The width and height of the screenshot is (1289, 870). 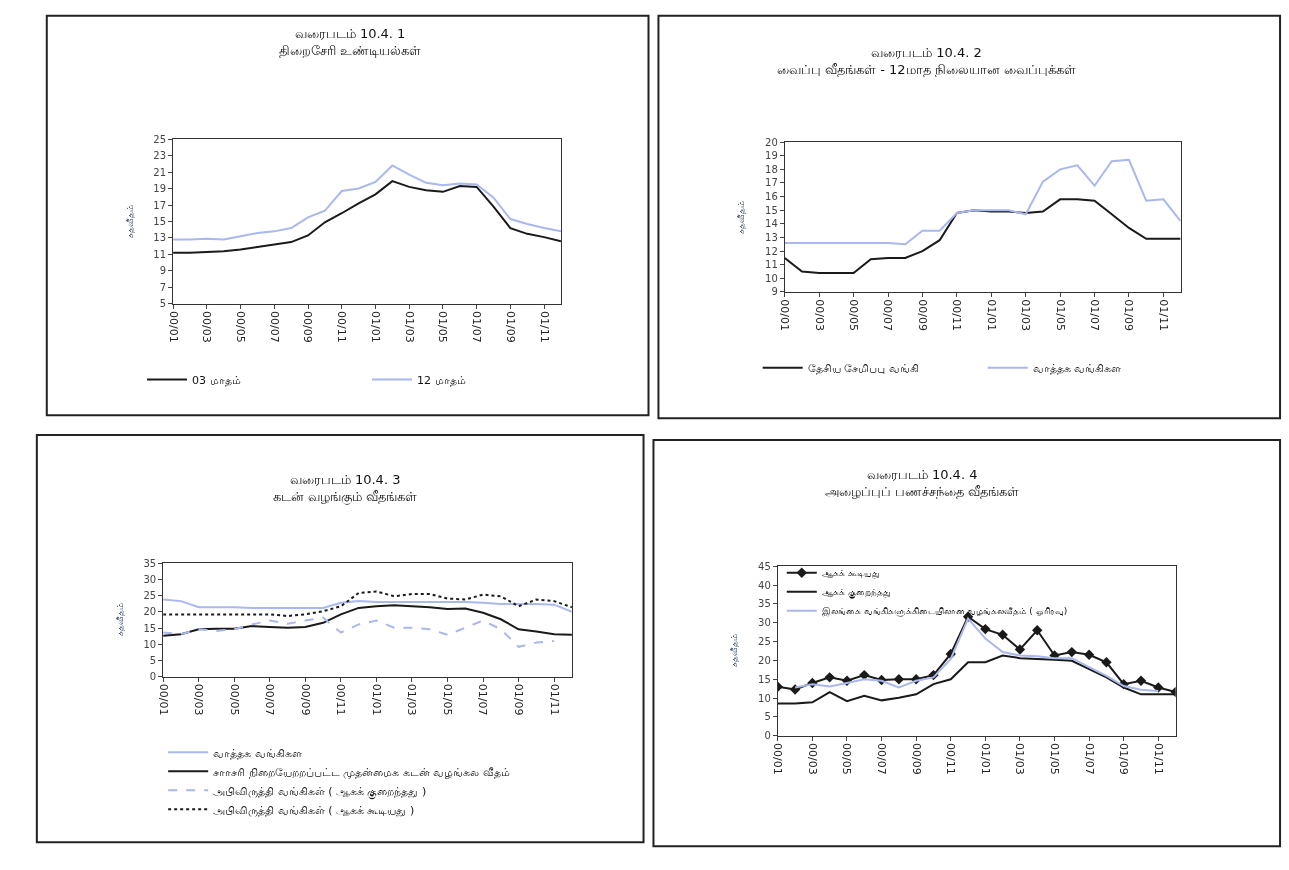 I want to click on chart-subtitle: திறைசேரி உண்டியல்கள், so click(x=350, y=50).